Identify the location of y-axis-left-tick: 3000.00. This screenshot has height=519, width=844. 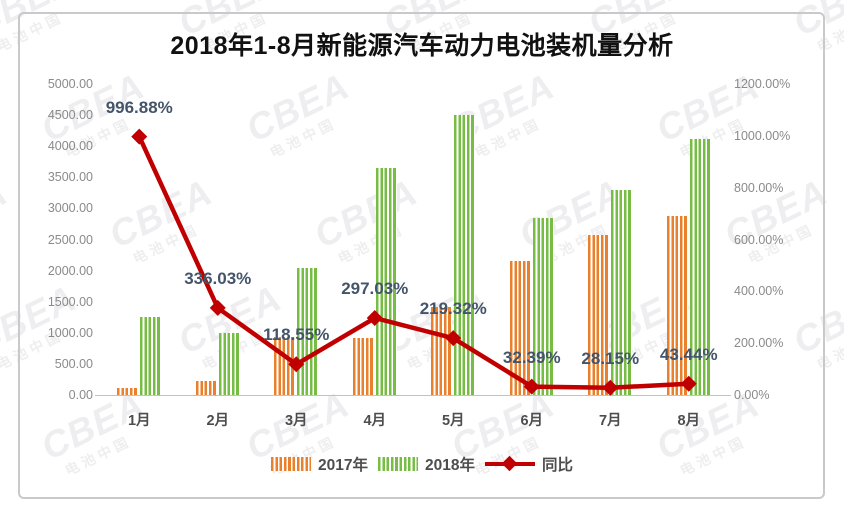
(70, 208).